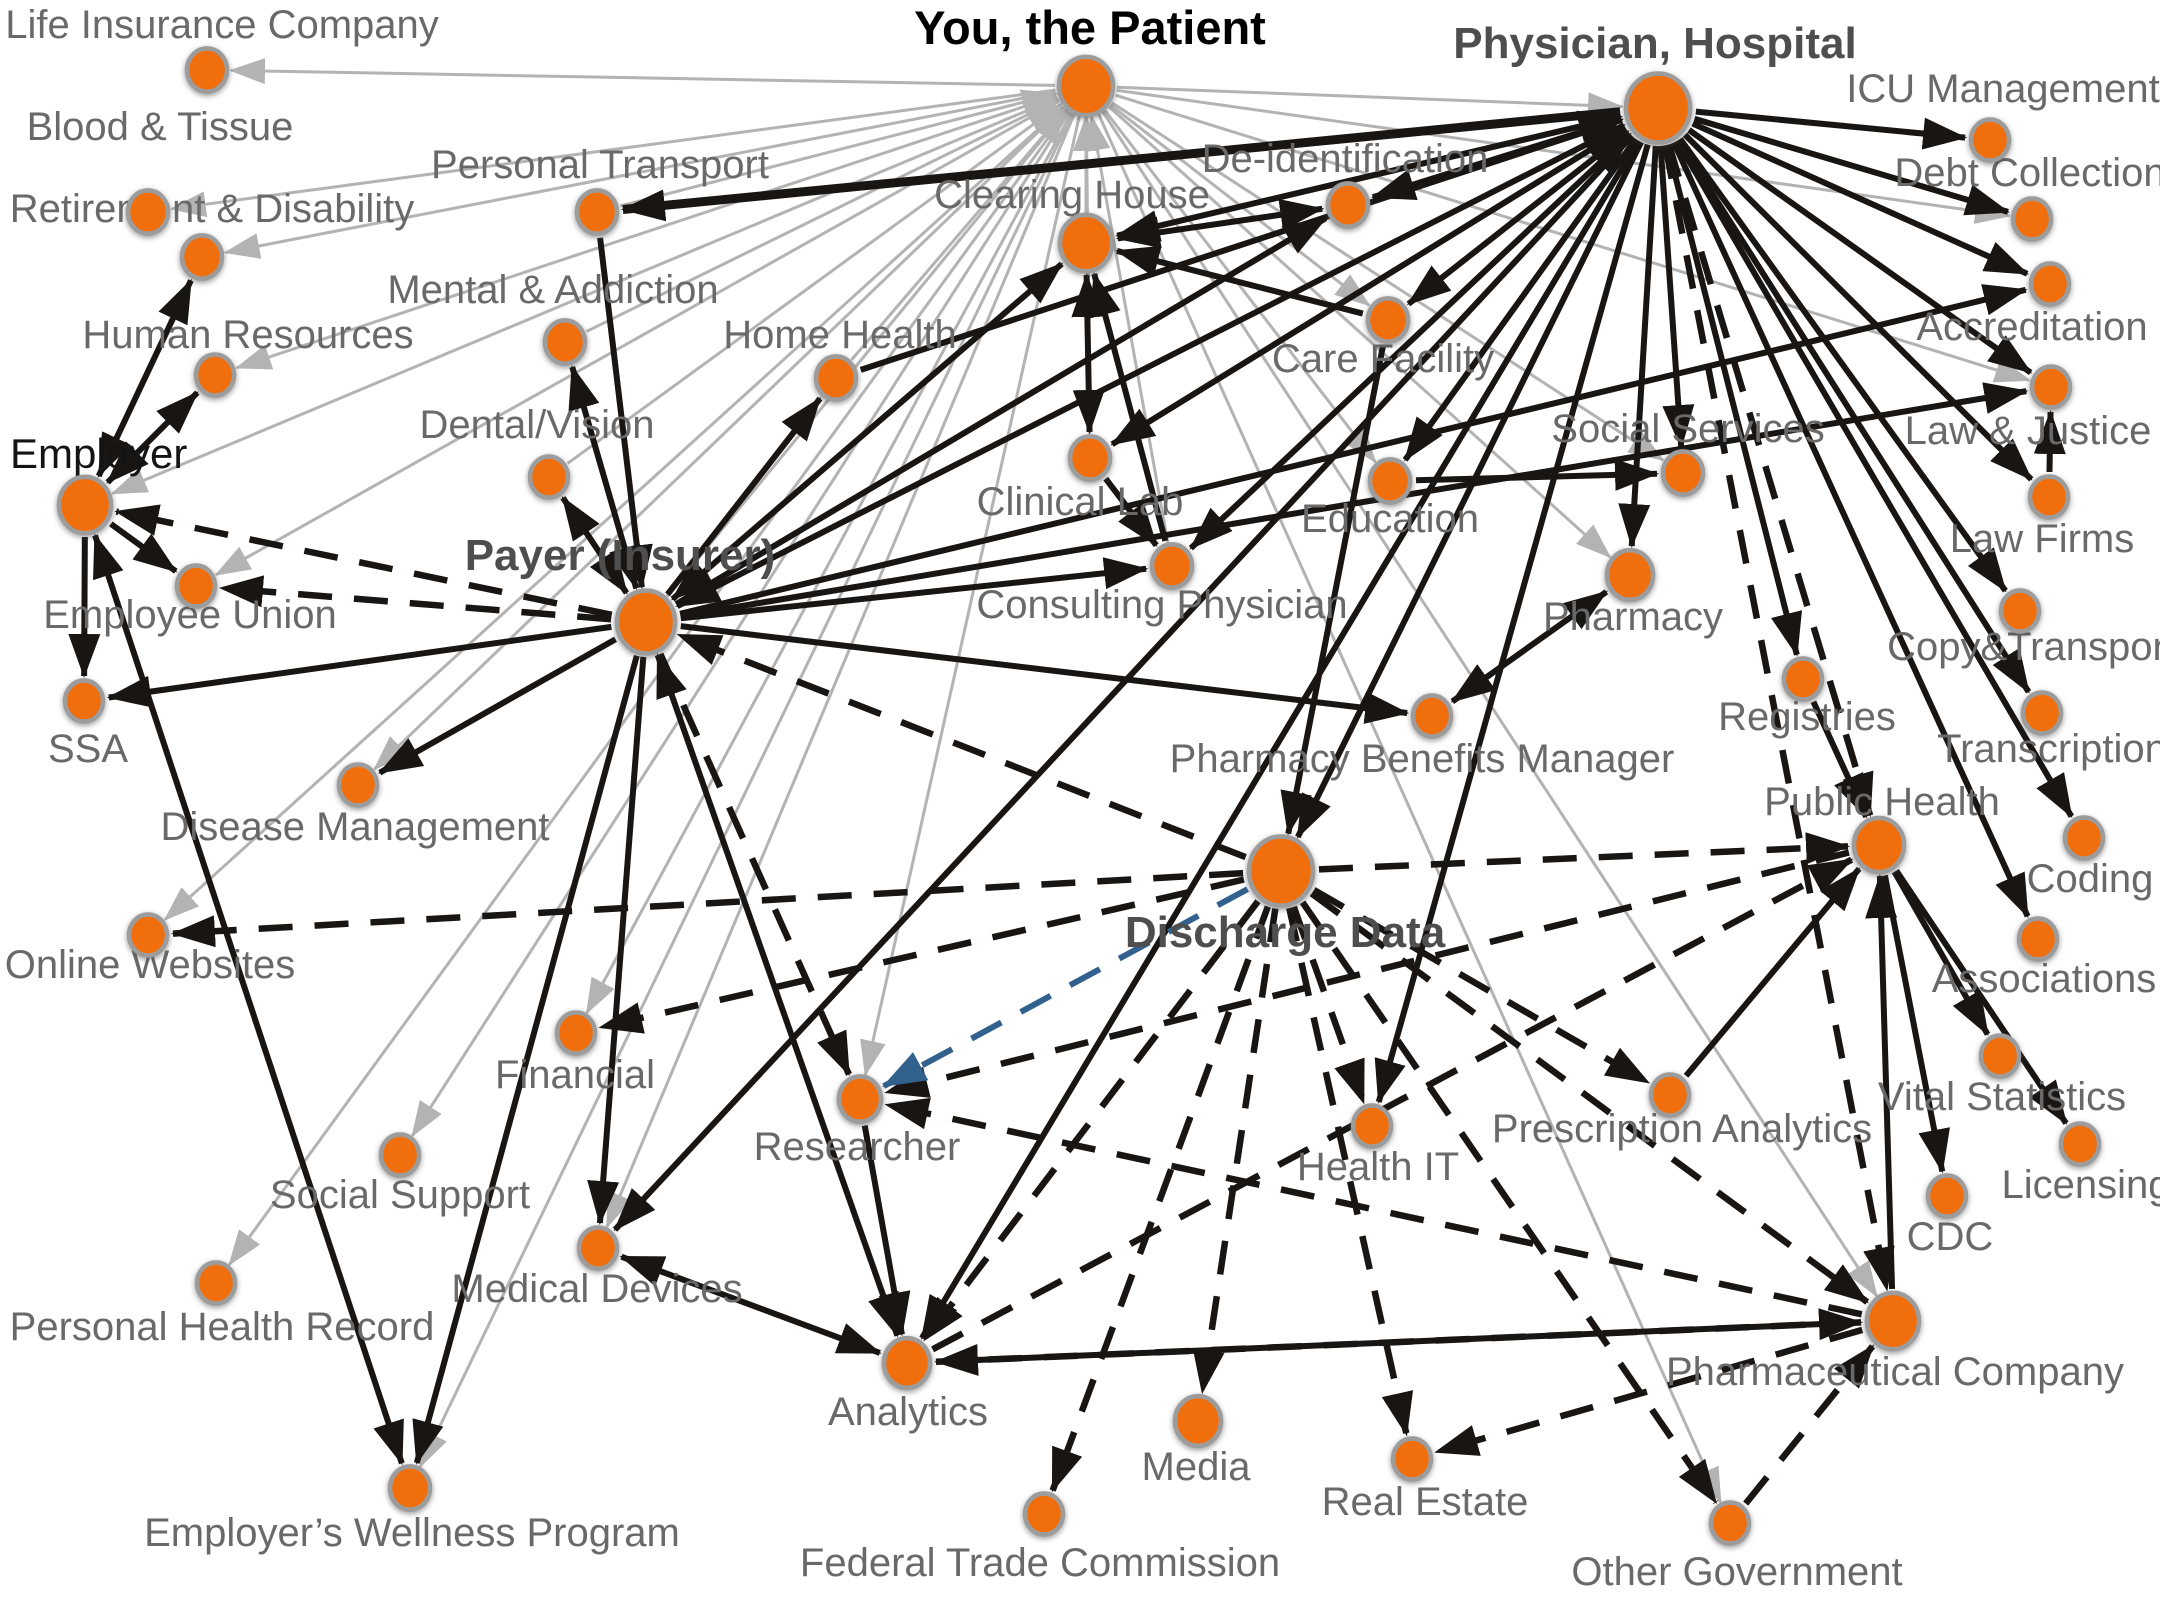  What do you see at coordinates (222, 25) in the screenshot?
I see `node-label-life_insurance: Life Insurance Company` at bounding box center [222, 25].